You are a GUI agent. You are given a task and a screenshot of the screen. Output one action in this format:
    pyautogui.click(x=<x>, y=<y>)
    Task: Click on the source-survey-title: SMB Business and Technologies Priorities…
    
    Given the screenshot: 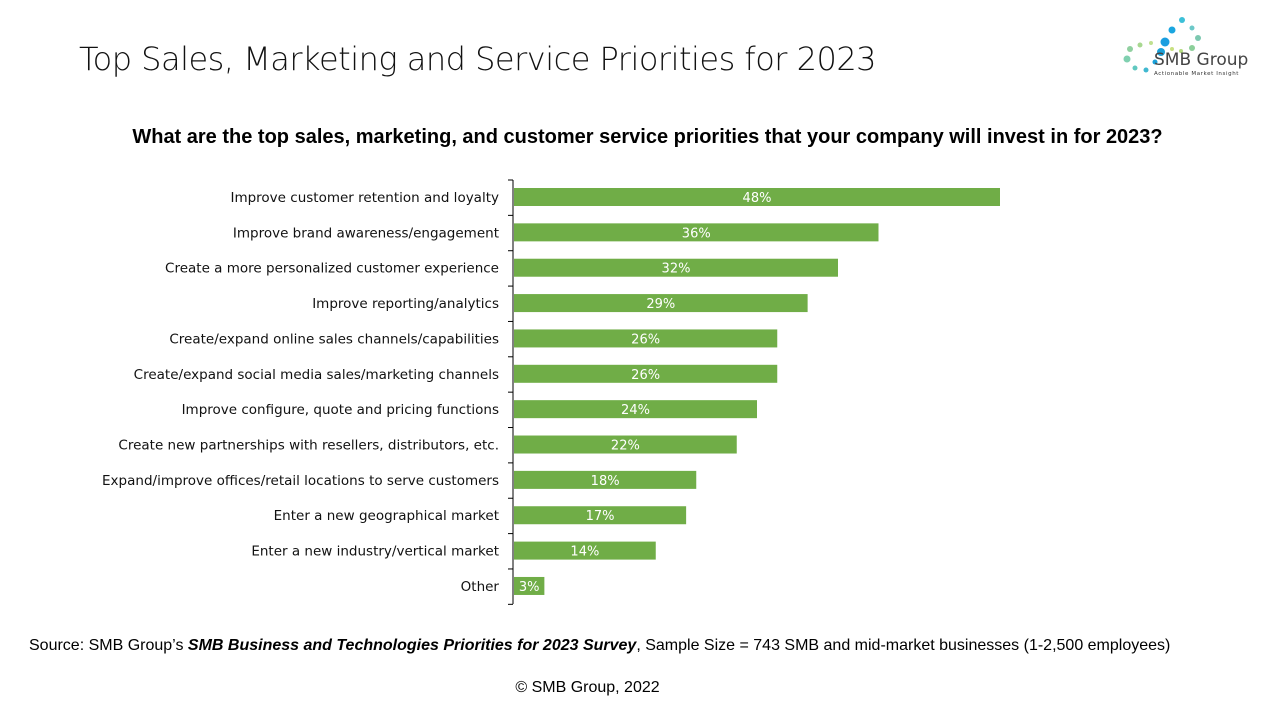 What is the action you would take?
    pyautogui.click(x=412, y=645)
    